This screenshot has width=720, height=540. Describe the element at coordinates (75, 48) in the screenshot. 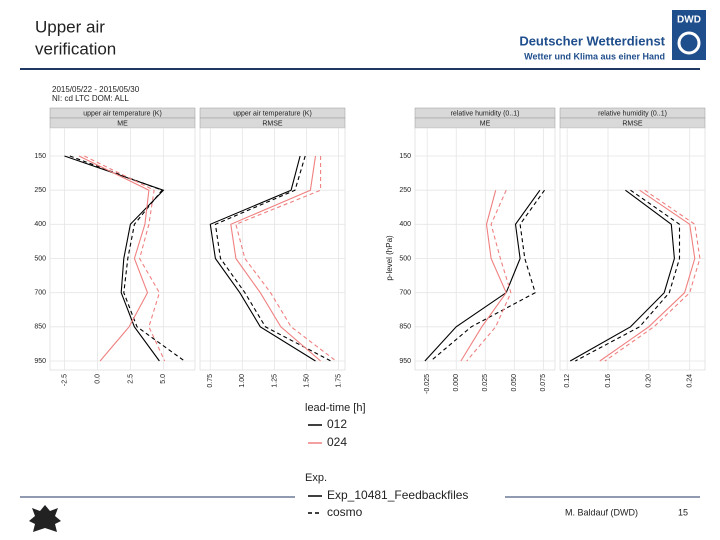

I see `slide-title: verification` at that location.